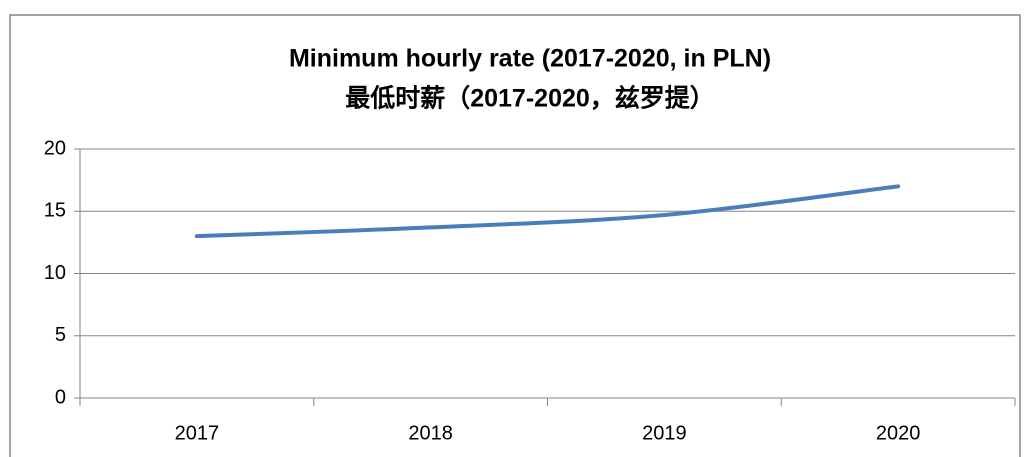 The width and height of the screenshot is (1032, 457). What do you see at coordinates (664, 433) in the screenshot?
I see `x-tick-label: 2019` at bounding box center [664, 433].